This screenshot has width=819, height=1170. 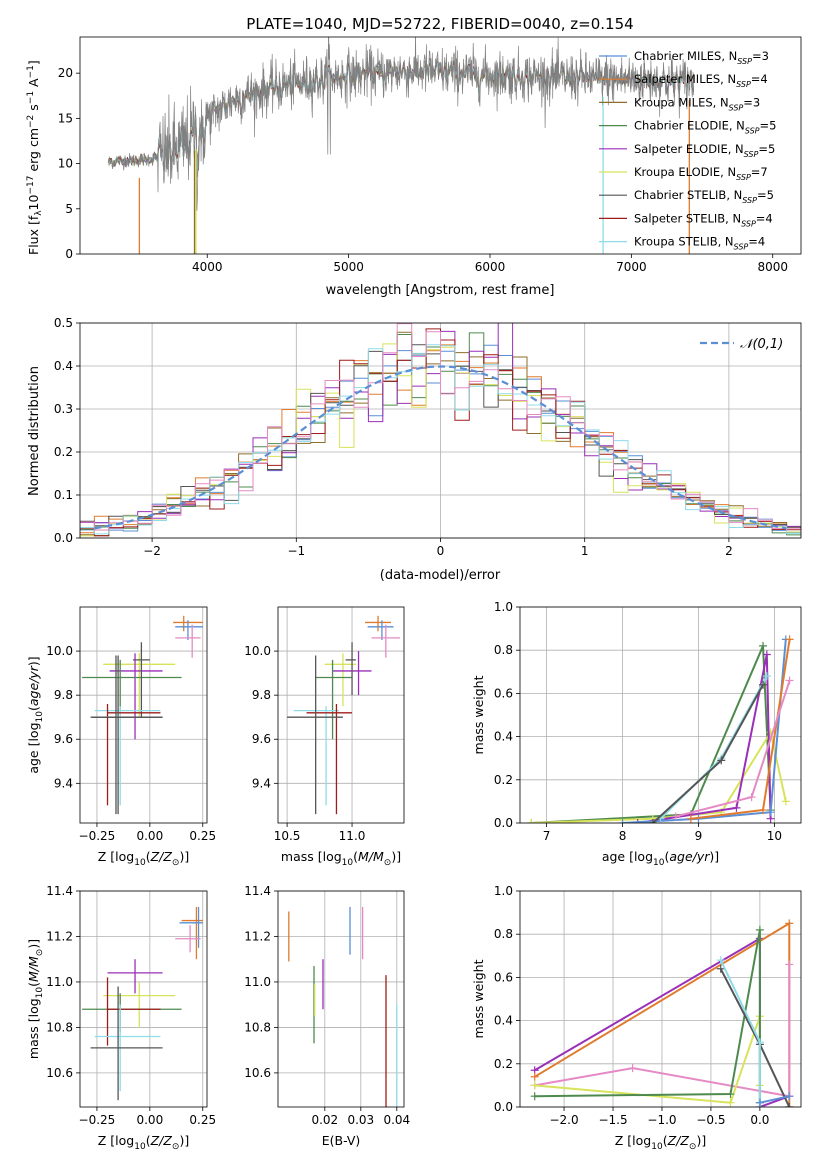 I want to click on x-tick-label: 6000, so click(x=490, y=267).